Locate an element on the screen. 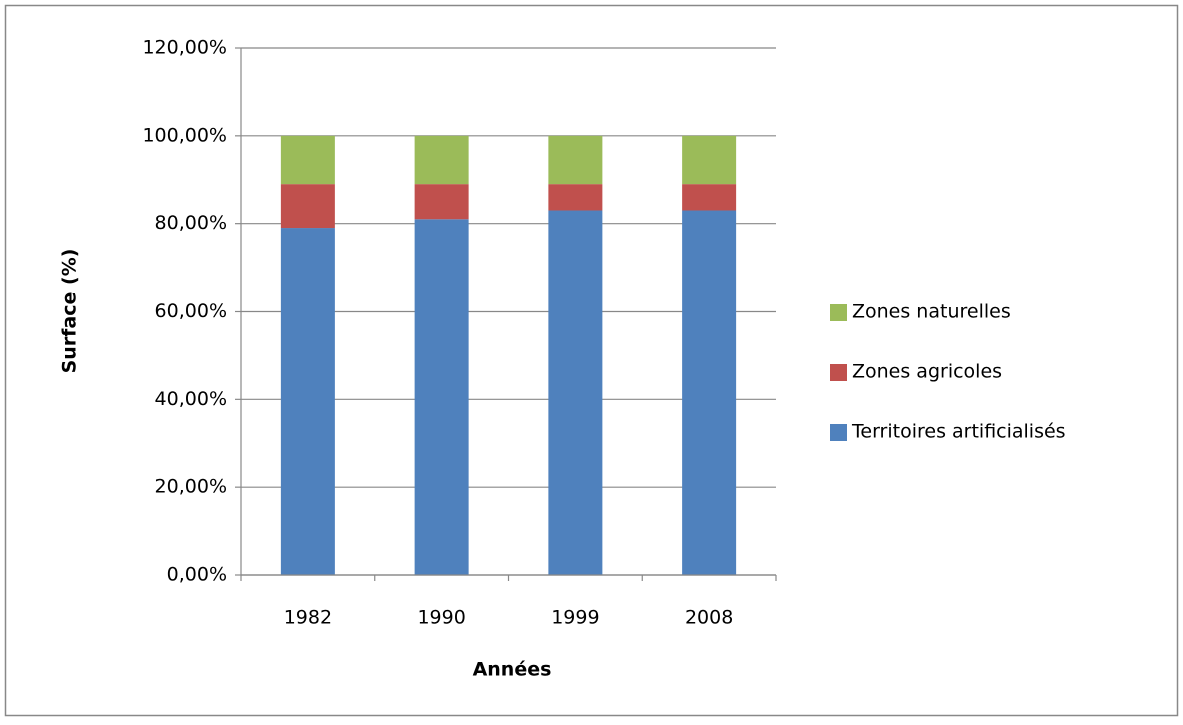  x-tick-label: 1982 is located at coordinates (308, 618).